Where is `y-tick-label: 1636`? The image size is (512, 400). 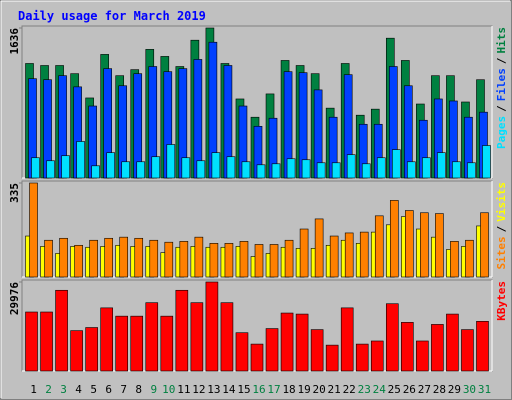 y-tick-label: 1636 is located at coordinates (14, 41).